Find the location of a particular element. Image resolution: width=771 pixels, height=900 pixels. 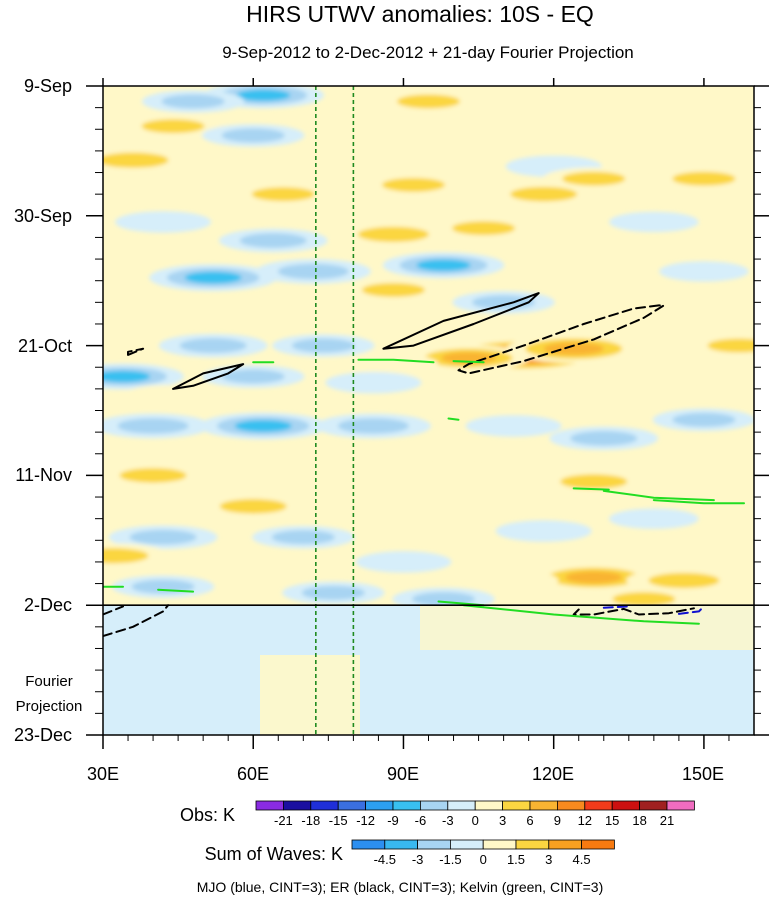

y-tick-labels: 9-Sep 30-Sep 21-Oct 11-Nov 2-Dec 23-Dec is located at coordinates (43, 410).